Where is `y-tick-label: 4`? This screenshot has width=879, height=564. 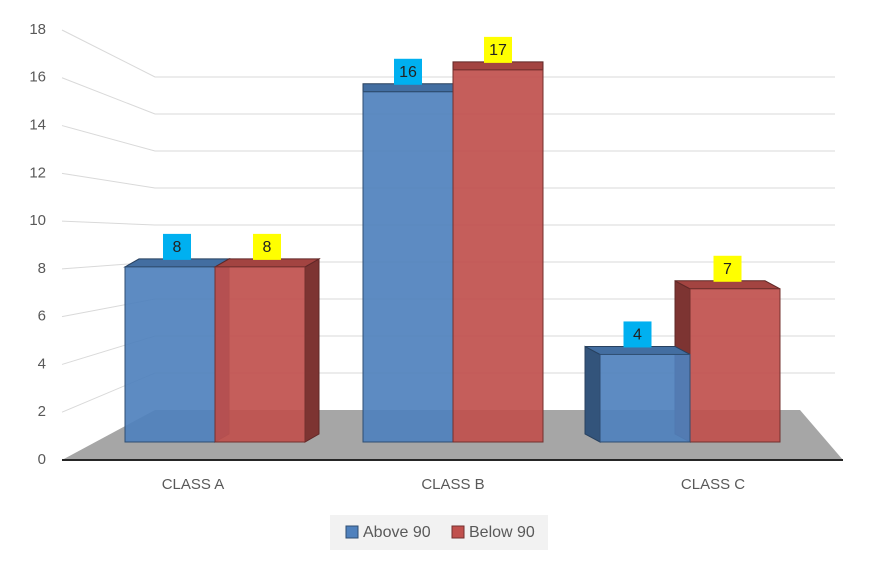
y-tick-label: 4 is located at coordinates (42, 363).